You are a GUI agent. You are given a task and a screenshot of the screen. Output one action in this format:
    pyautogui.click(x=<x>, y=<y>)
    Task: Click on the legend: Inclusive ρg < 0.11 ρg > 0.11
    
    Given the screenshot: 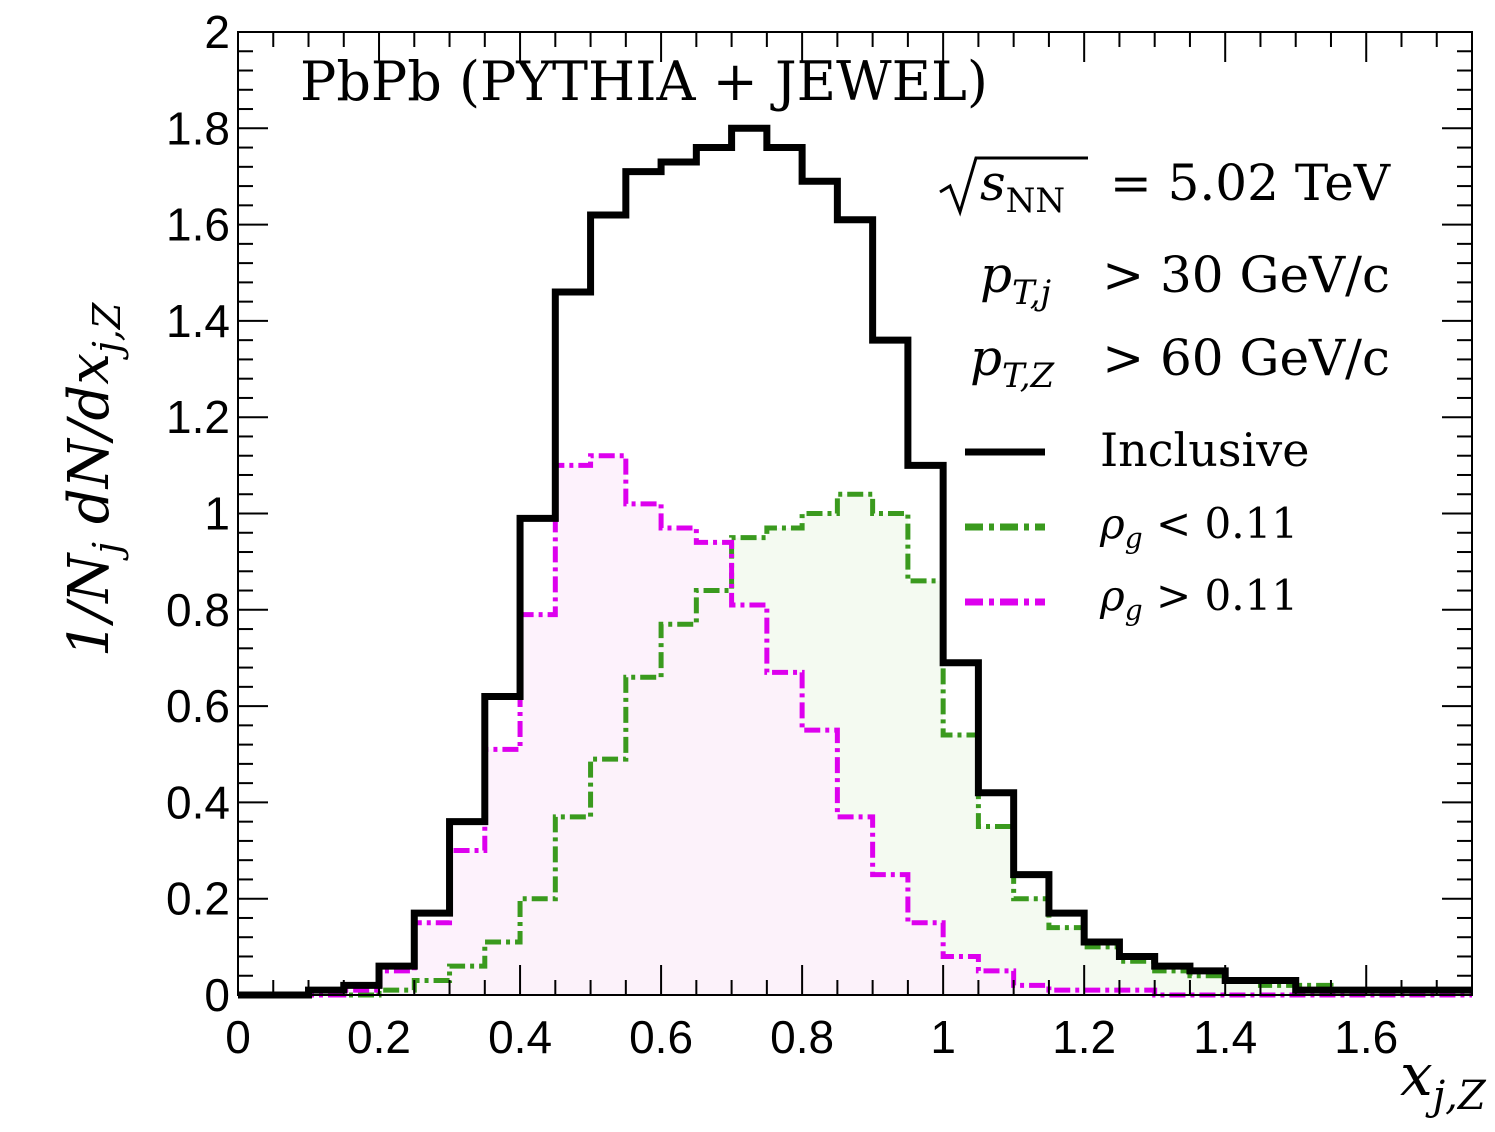 What is the action you would take?
    pyautogui.click(x=1137, y=525)
    